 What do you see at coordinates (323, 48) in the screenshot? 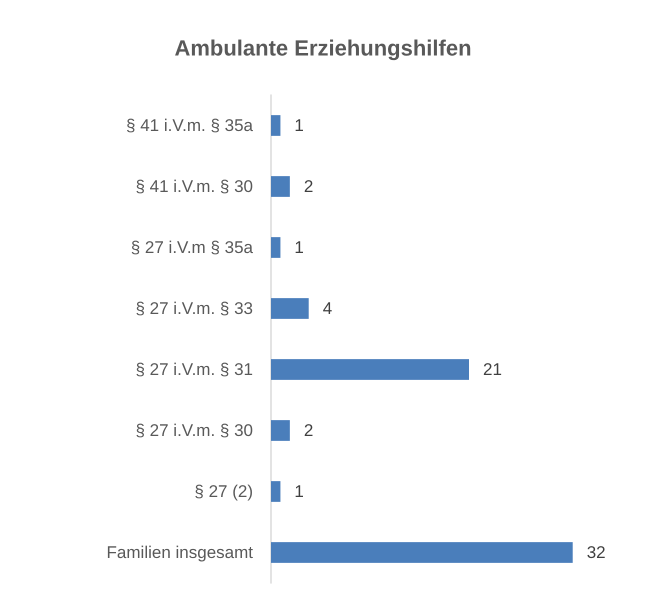
I see `chart-title: Ambulante Erziehungshilfen` at bounding box center [323, 48].